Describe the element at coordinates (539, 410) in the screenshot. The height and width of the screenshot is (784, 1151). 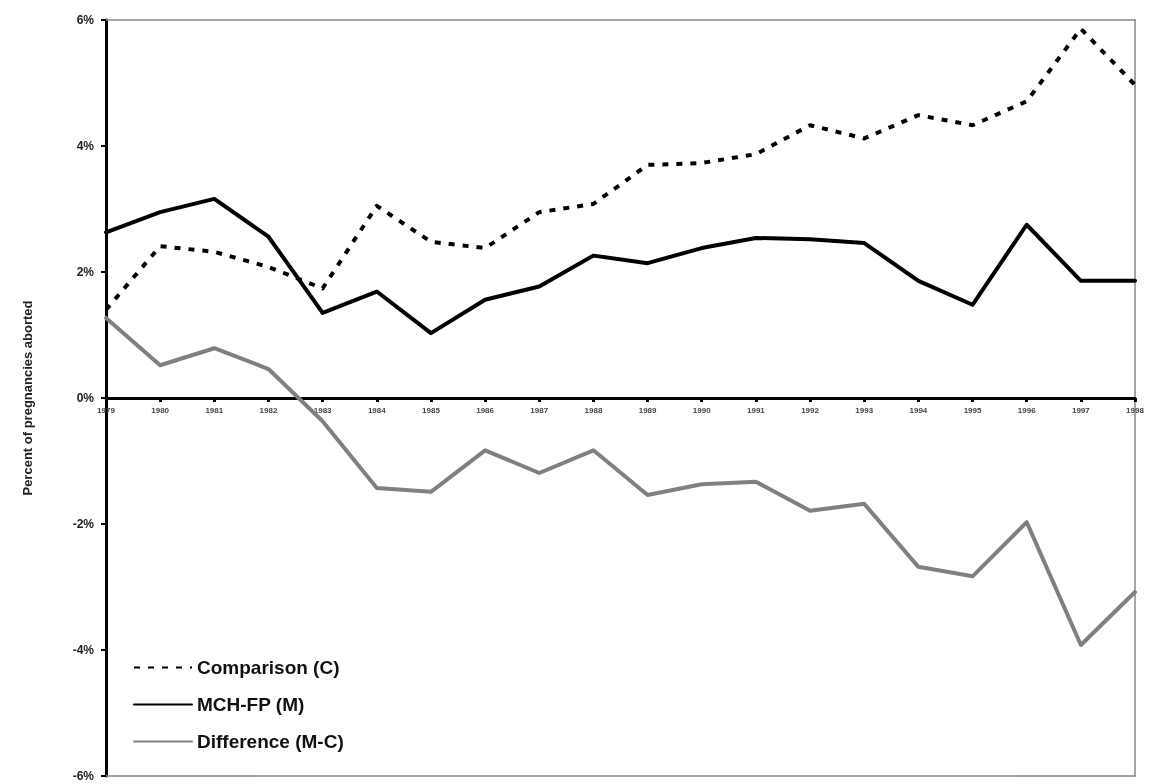
I see `x-tick-label: 1987` at that location.